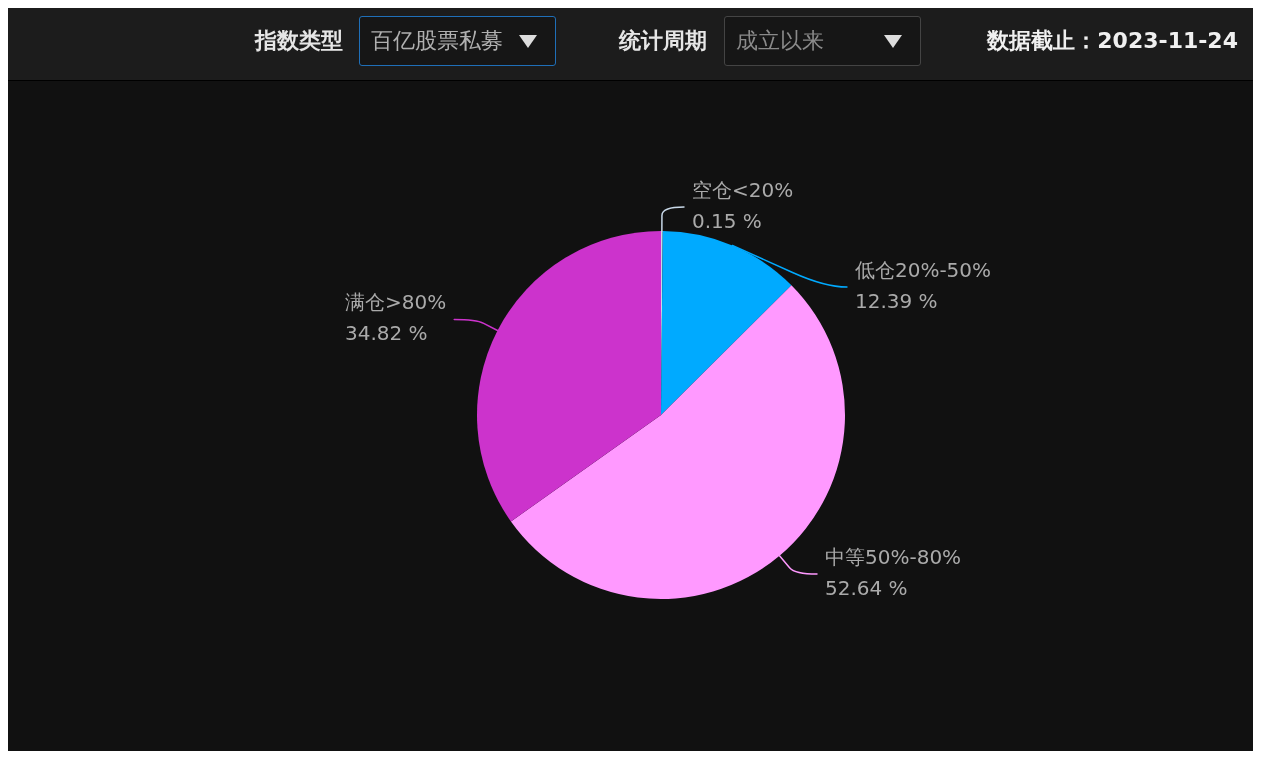 This screenshot has width=1265, height=759. I want to click on text: 指数类型, so click(299, 41).